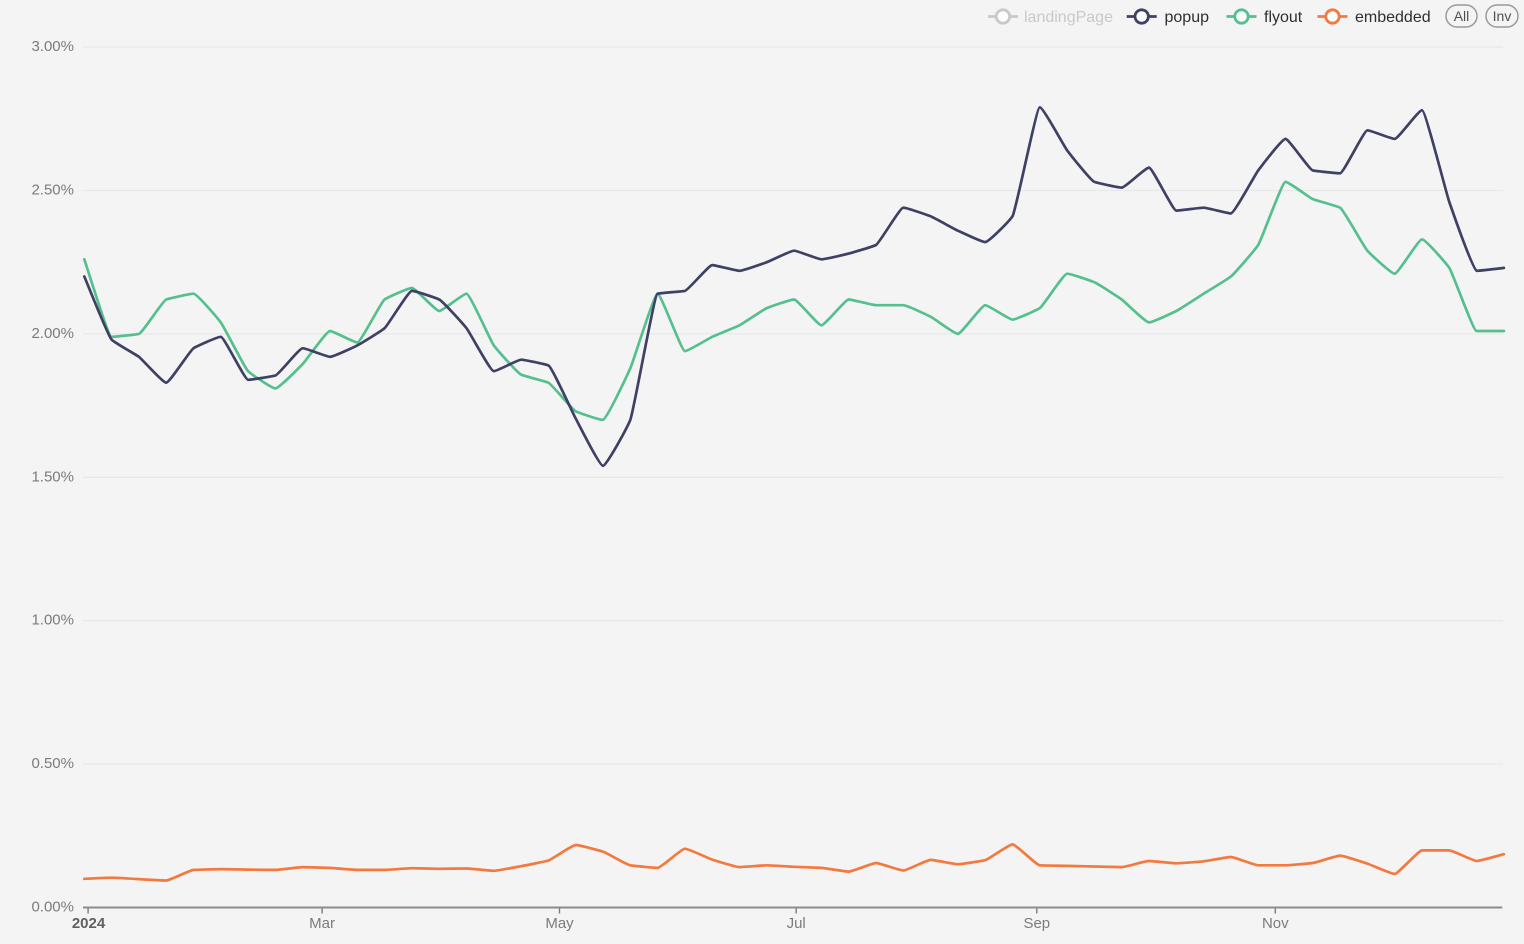 The height and width of the screenshot is (944, 1524). What do you see at coordinates (52, 190) in the screenshot?
I see `svg-text: 2.50%` at bounding box center [52, 190].